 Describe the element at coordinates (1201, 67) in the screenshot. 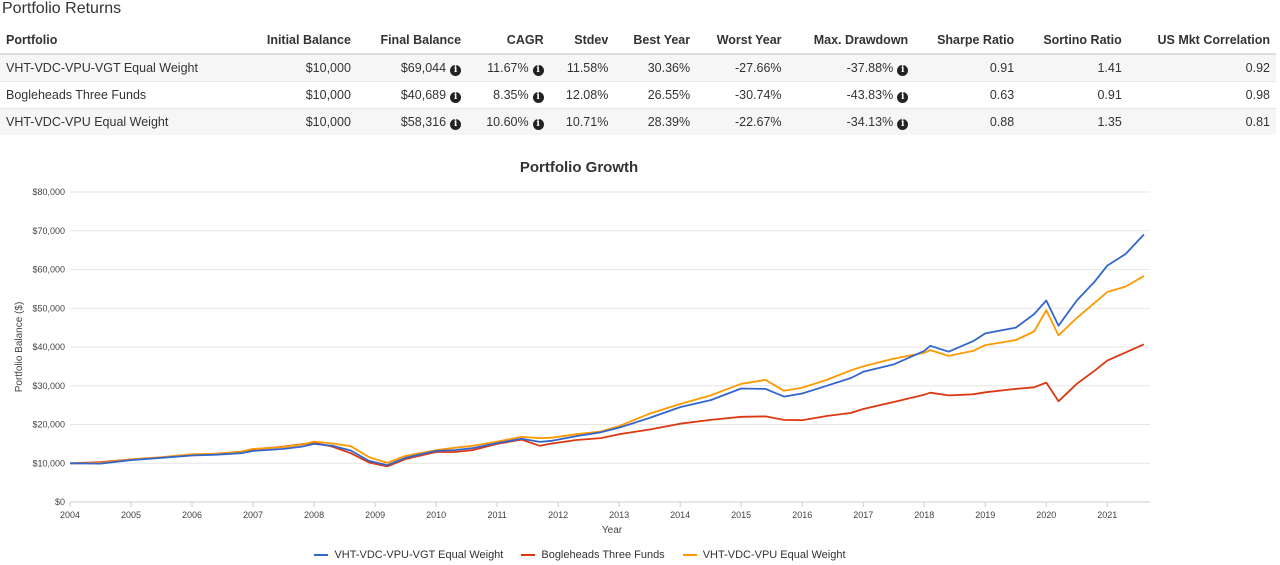

I see `cell-us-mkt-correlation: 0.92` at that location.